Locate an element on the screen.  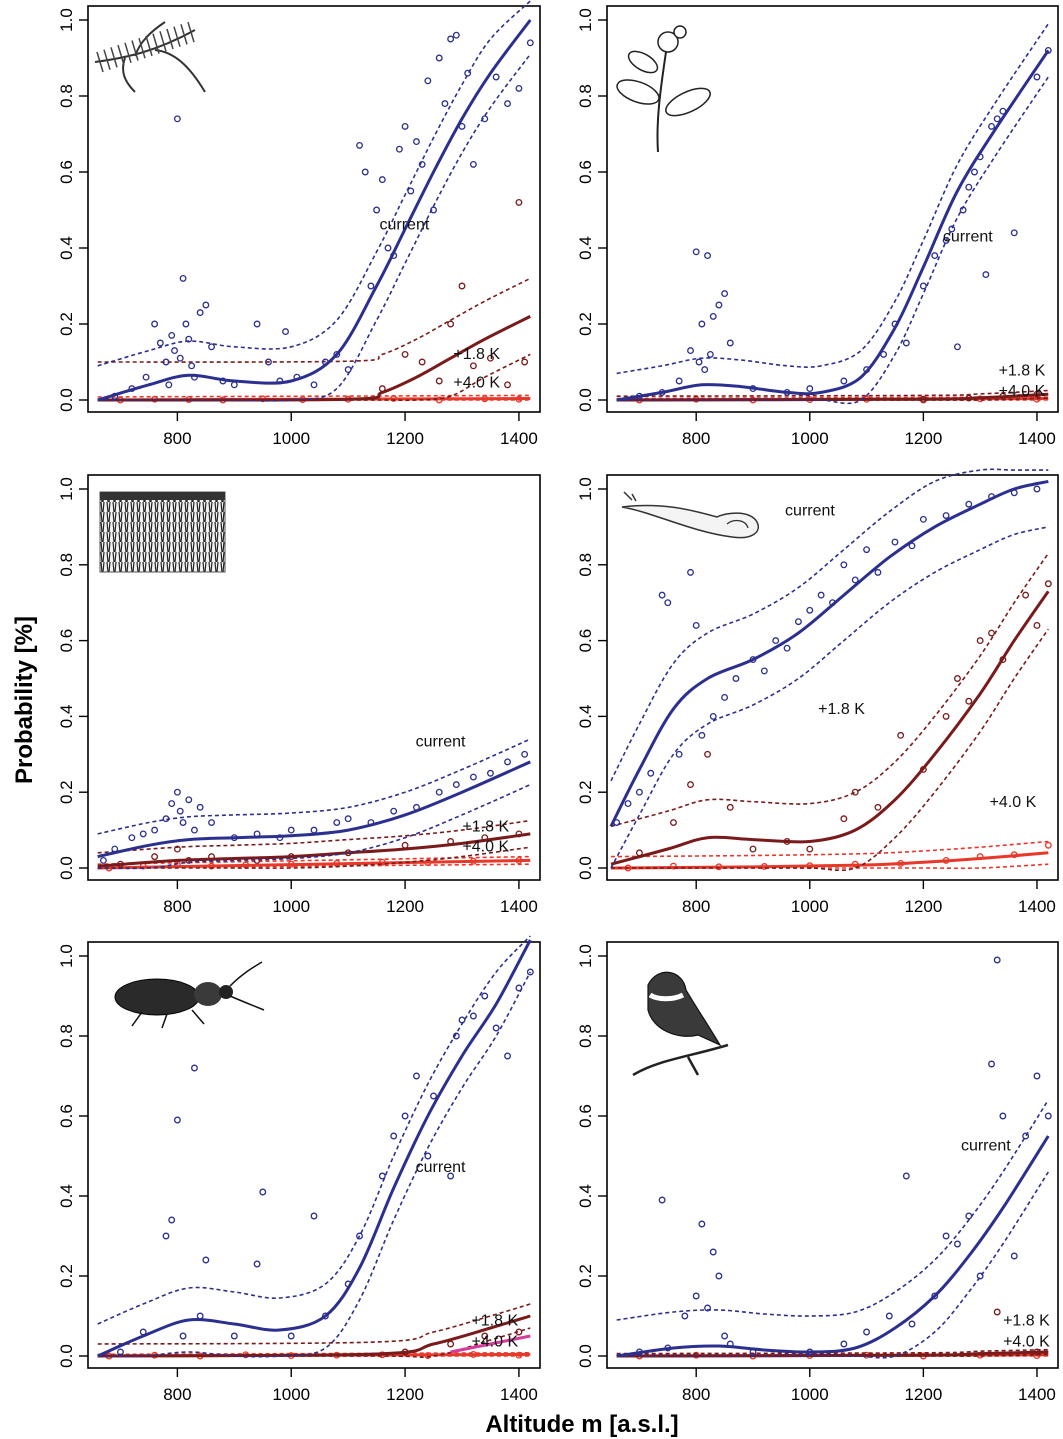
bird-icon is located at coordinates (680, 1024).